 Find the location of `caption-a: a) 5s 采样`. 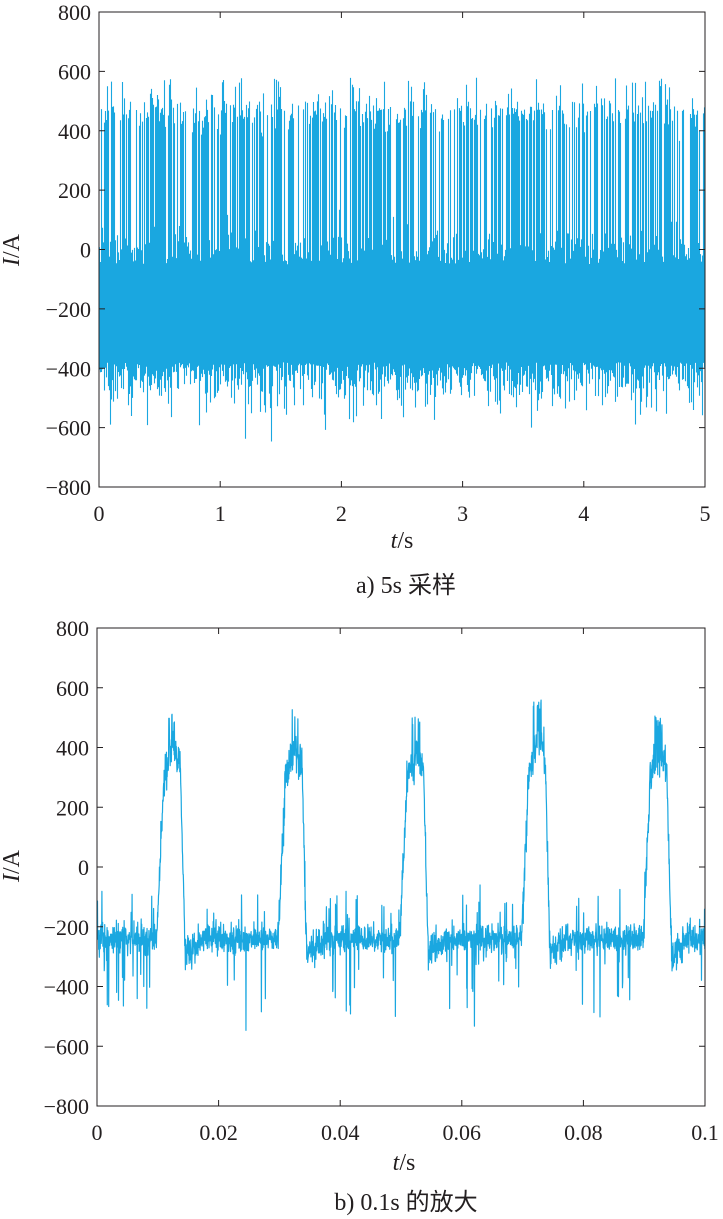

caption-a: a) 5s 采样 is located at coordinates (406, 585).